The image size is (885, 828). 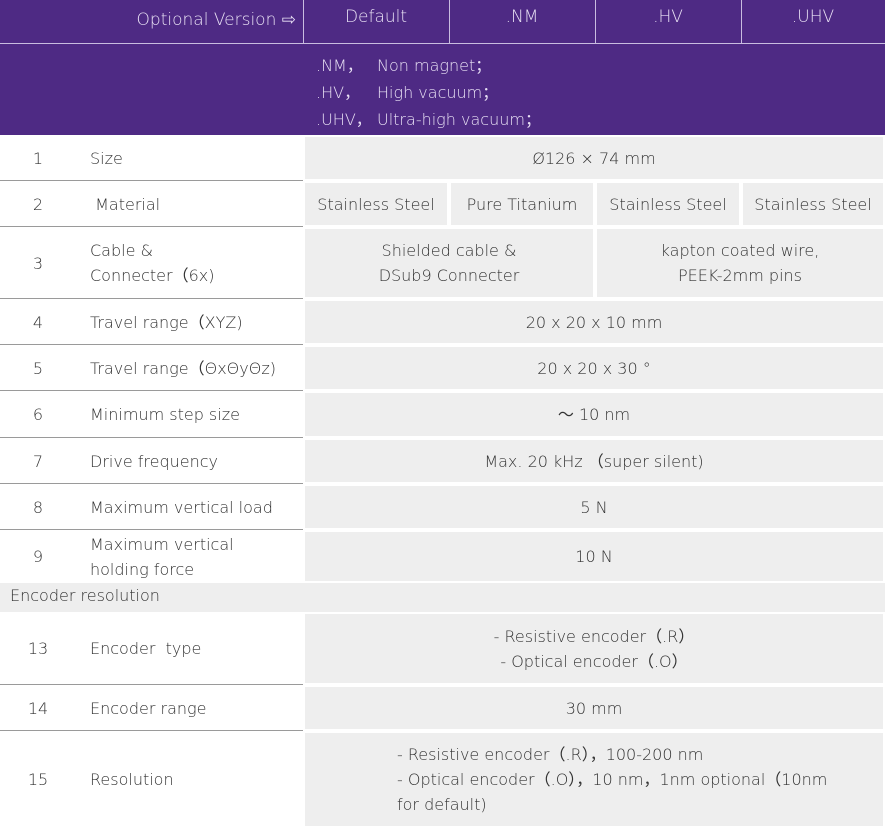 What do you see at coordinates (195, 158) in the screenshot?
I see `row-label: Size` at bounding box center [195, 158].